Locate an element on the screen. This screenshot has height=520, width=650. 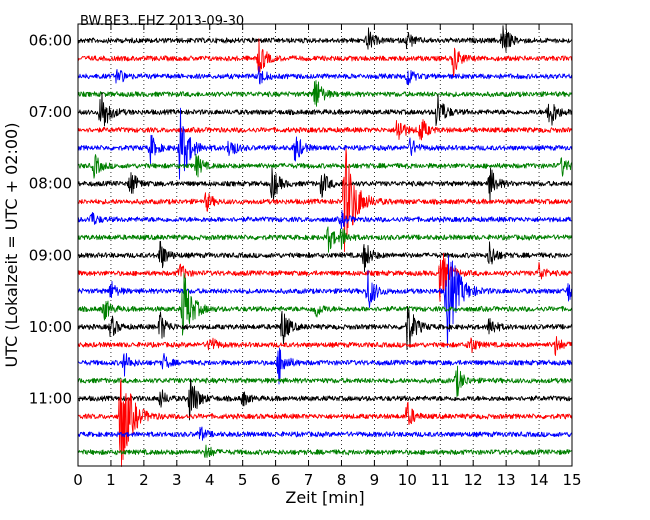
x-tick-label: 11 is located at coordinates (440, 480).